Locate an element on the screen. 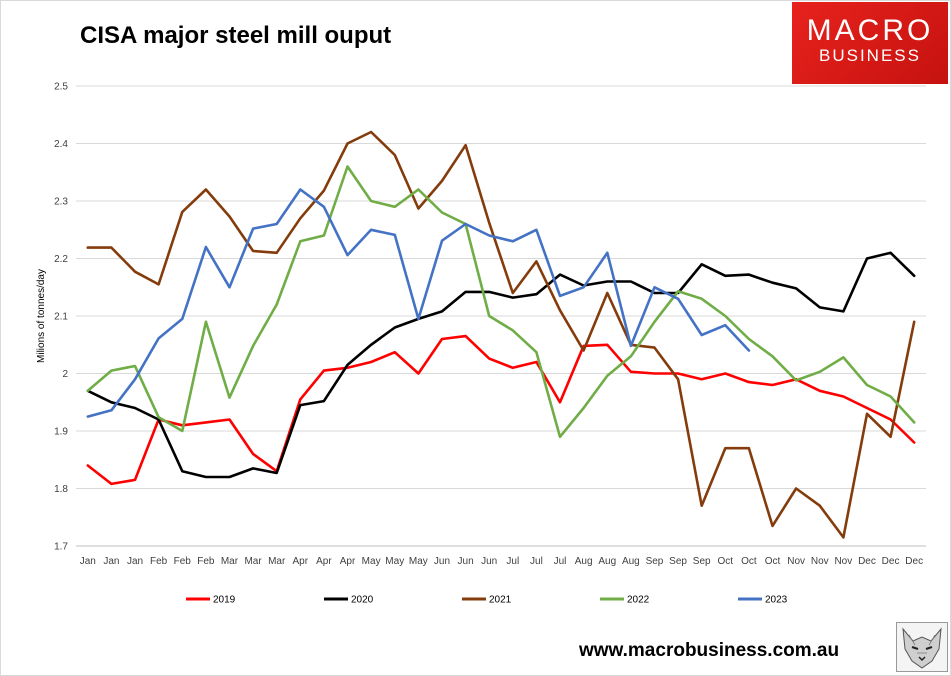 The image size is (951, 676). legend-label-2023: 2023 is located at coordinates (776, 600).